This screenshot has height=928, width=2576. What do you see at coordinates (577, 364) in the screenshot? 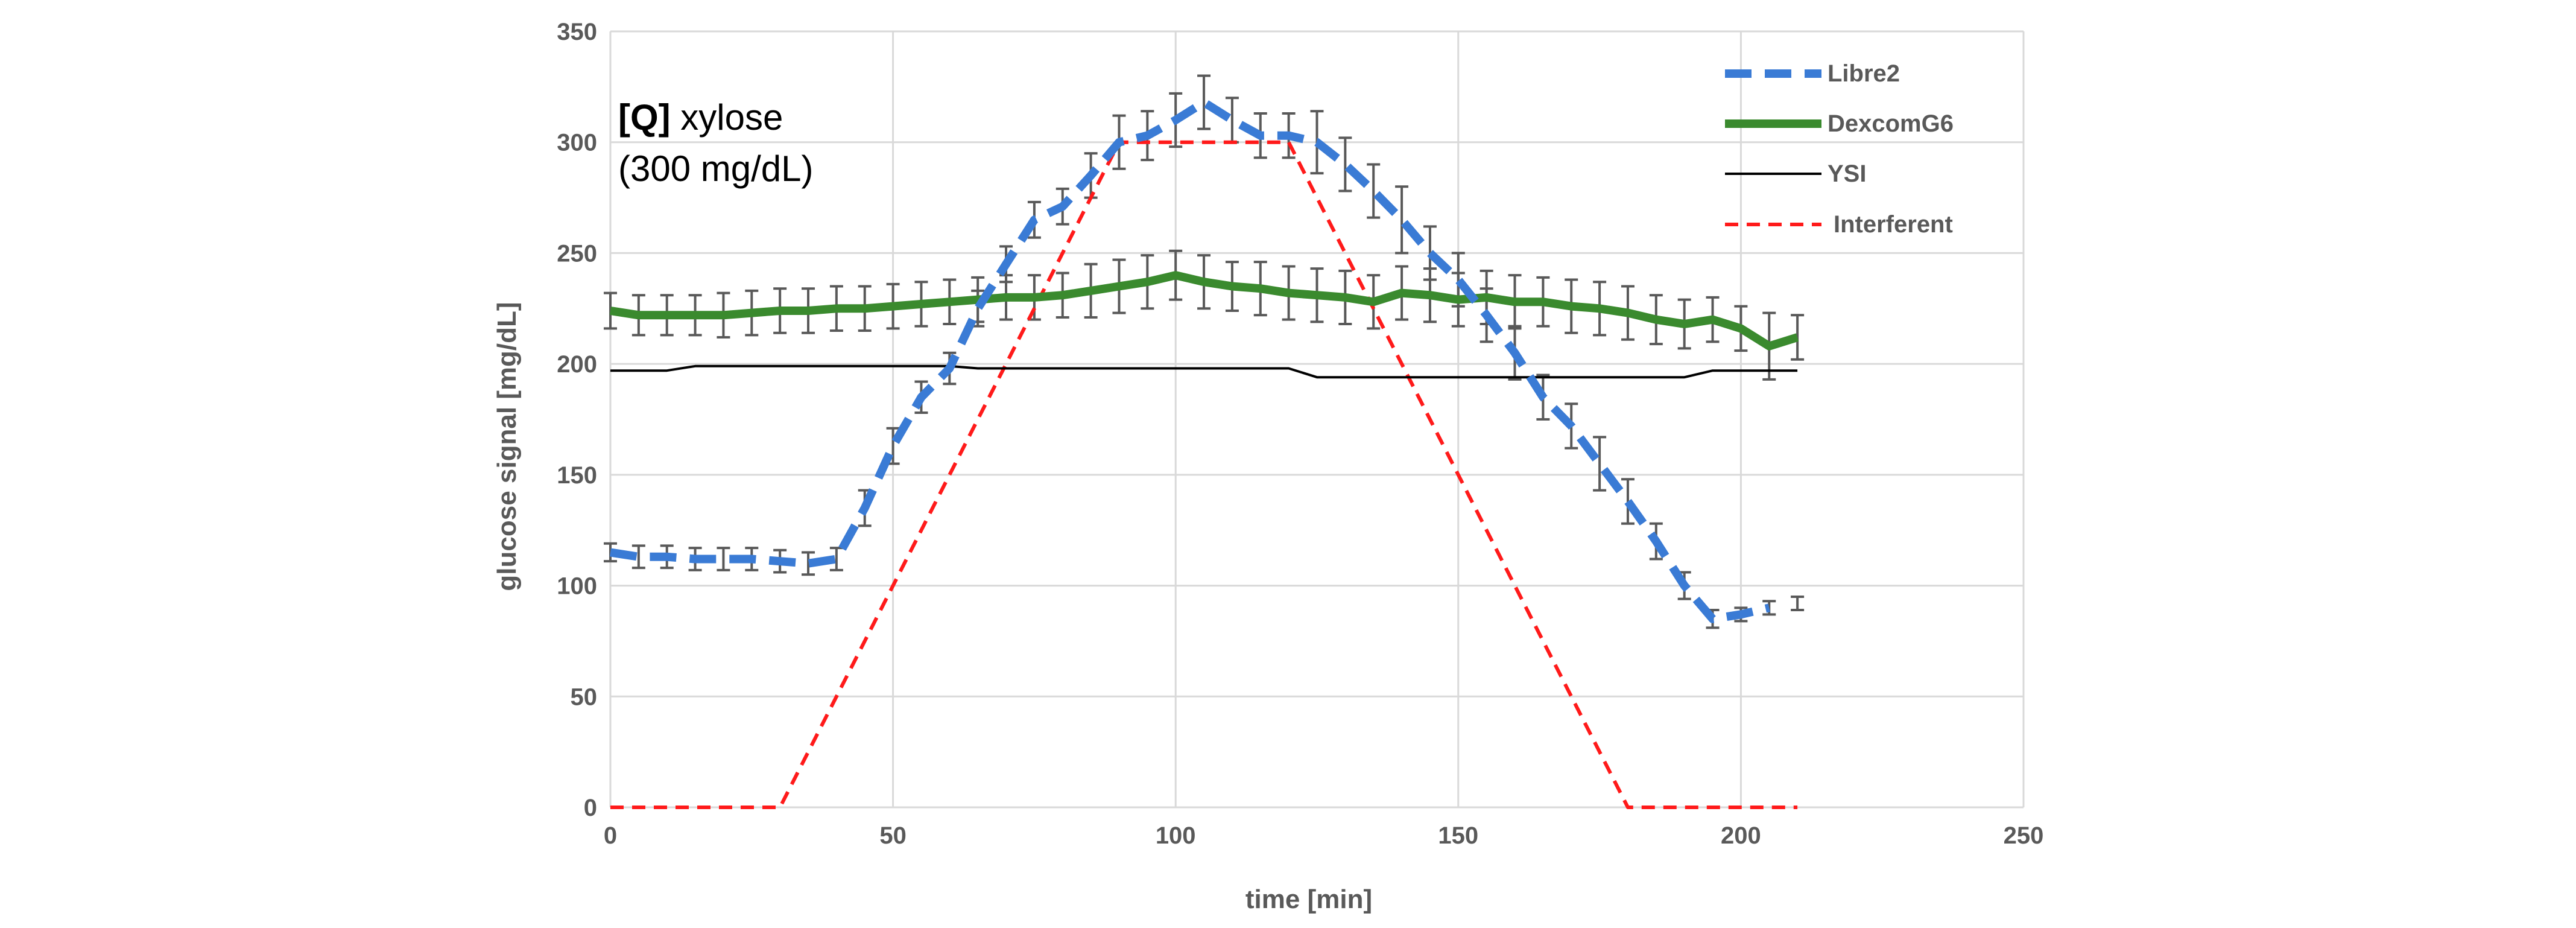
I see `y-tick-label: 200` at bounding box center [577, 364].